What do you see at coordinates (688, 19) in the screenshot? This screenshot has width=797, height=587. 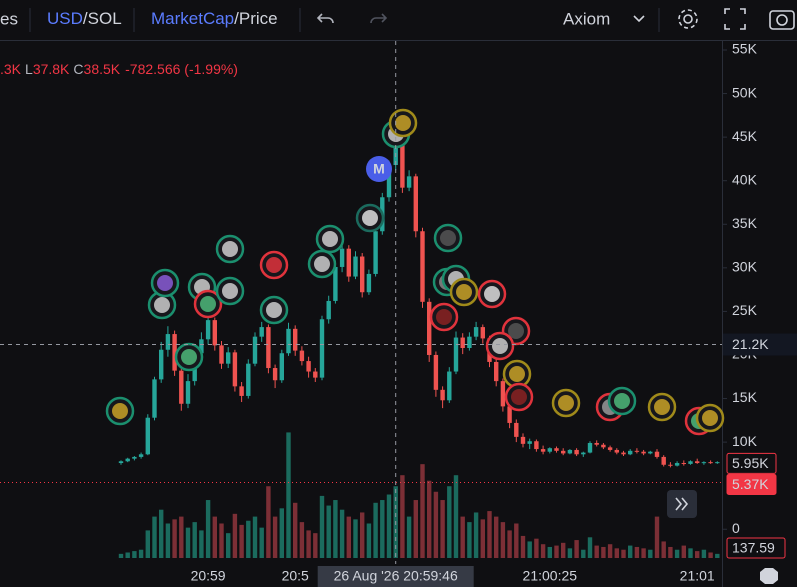 I see `settings` at bounding box center [688, 19].